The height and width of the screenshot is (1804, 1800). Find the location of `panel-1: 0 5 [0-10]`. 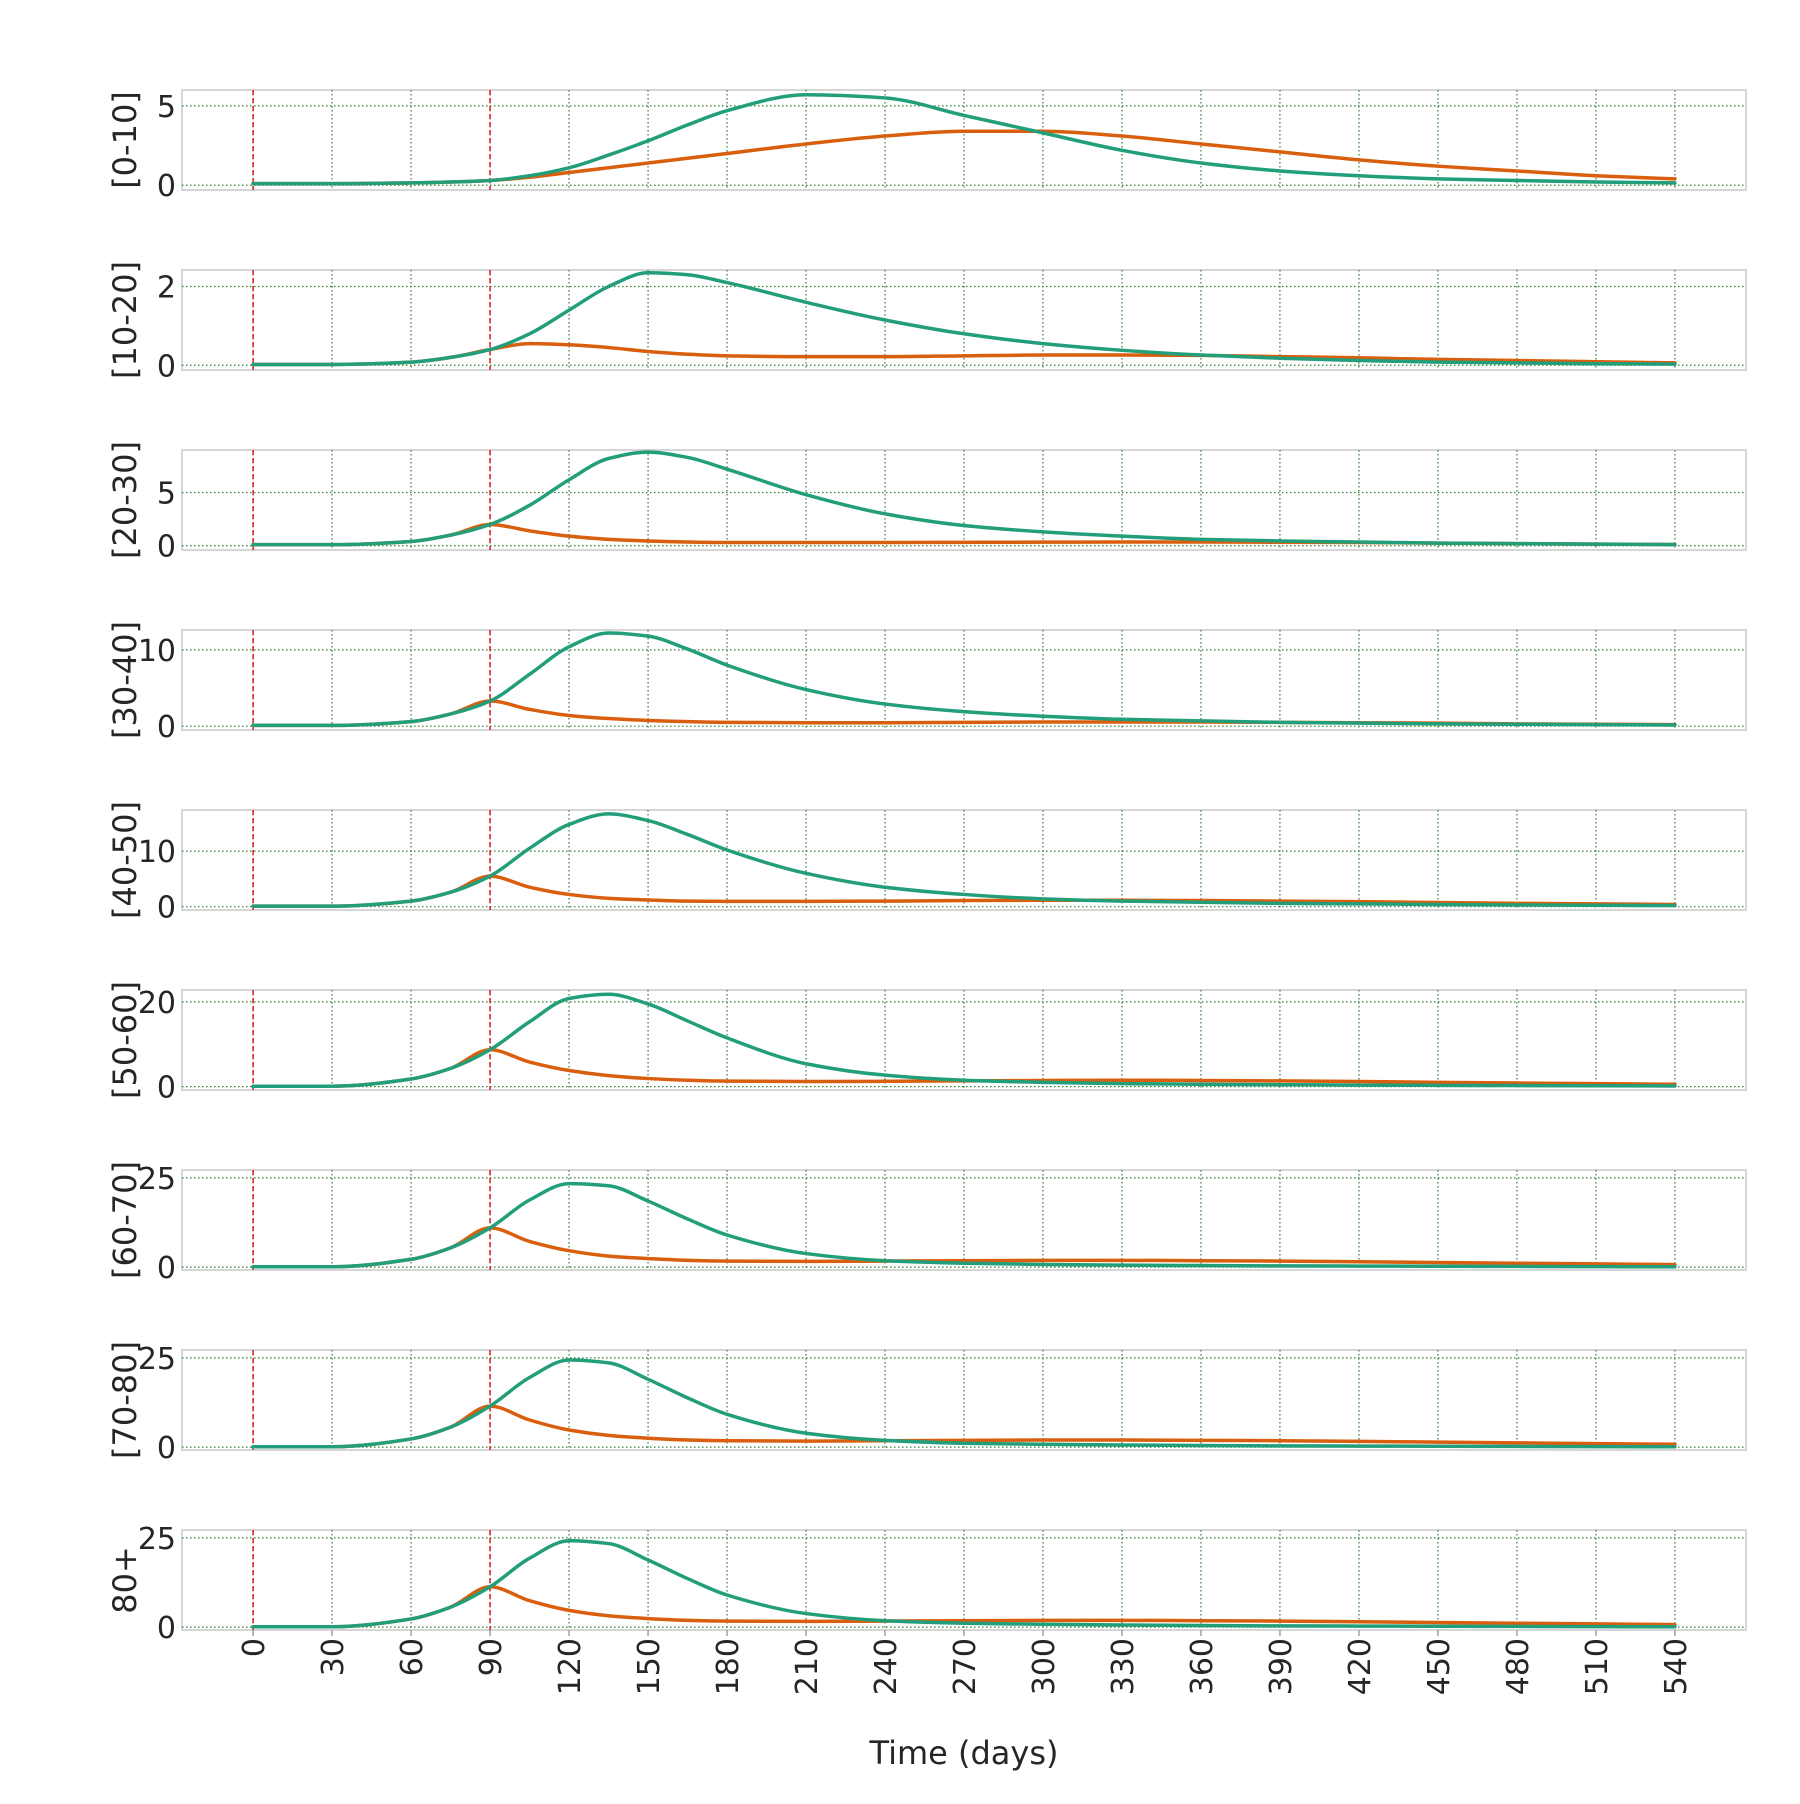

panel-1: 0 5 [0-10] is located at coordinates (926, 146).